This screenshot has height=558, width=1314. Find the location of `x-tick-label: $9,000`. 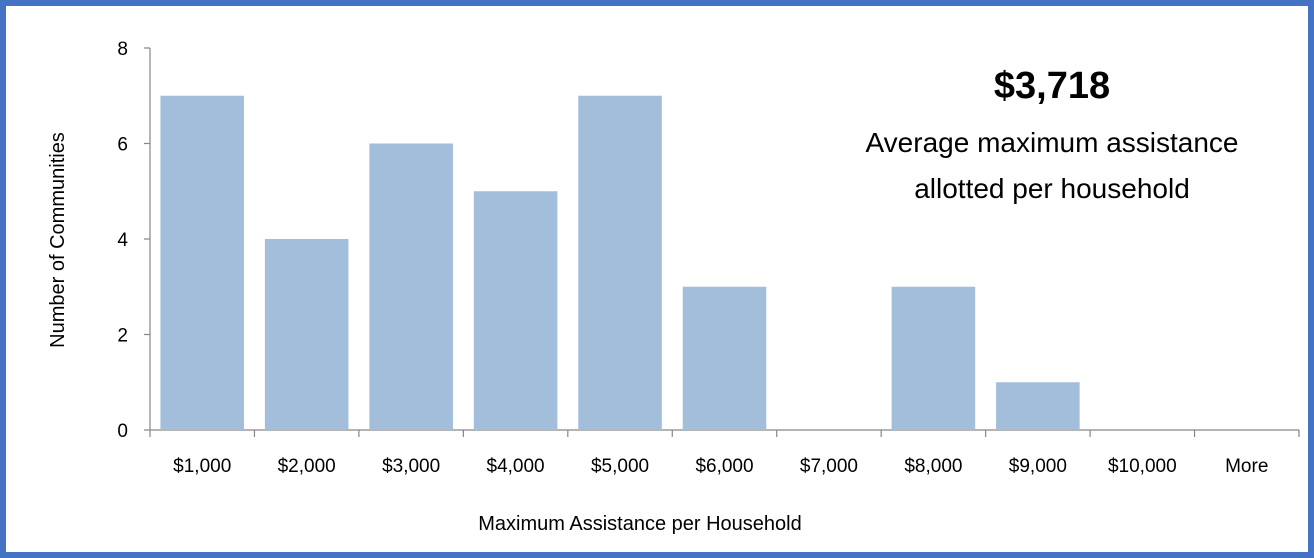

x-tick-label: $9,000 is located at coordinates (1038, 466).